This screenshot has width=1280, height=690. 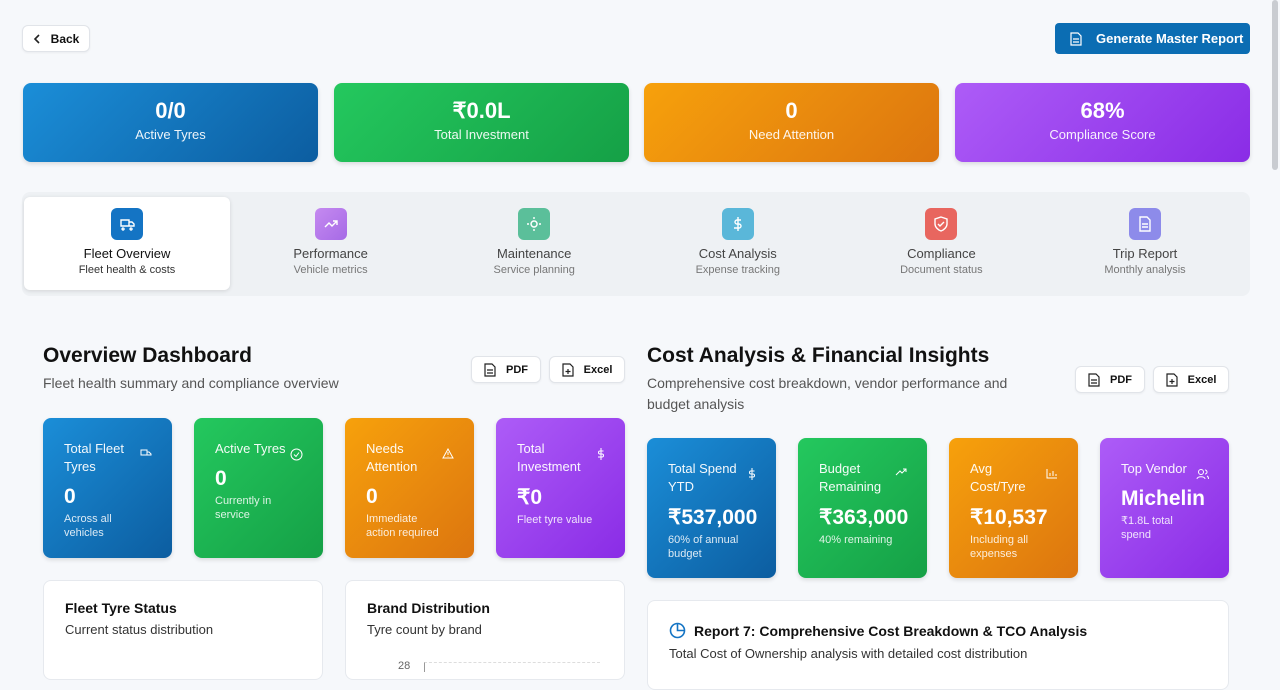 What do you see at coordinates (139, 629) in the screenshot?
I see `panel-subtitle: Current status distribution` at bounding box center [139, 629].